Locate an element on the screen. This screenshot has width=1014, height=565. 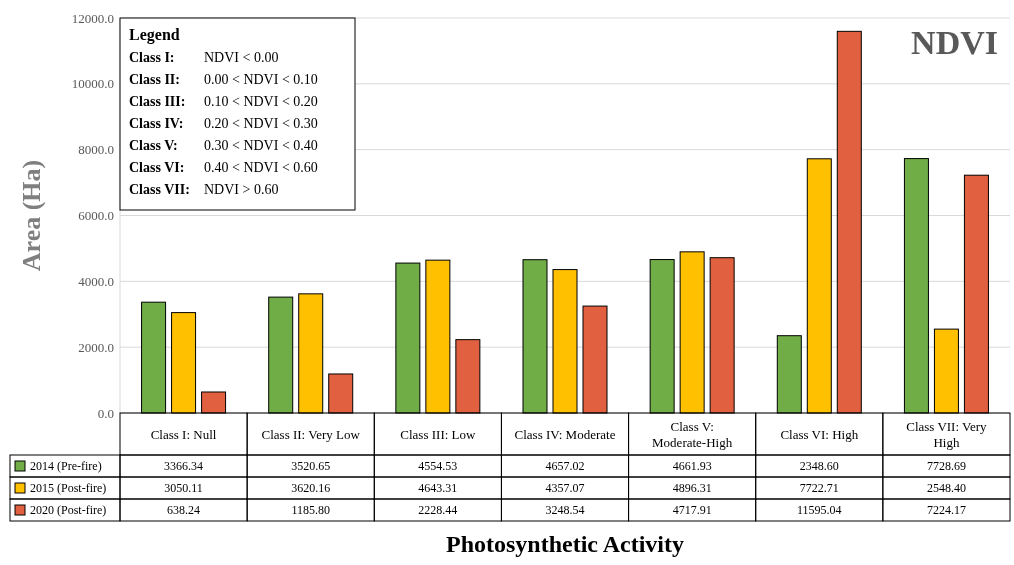
y-tick-label: 4000.0 is located at coordinates (96, 281).